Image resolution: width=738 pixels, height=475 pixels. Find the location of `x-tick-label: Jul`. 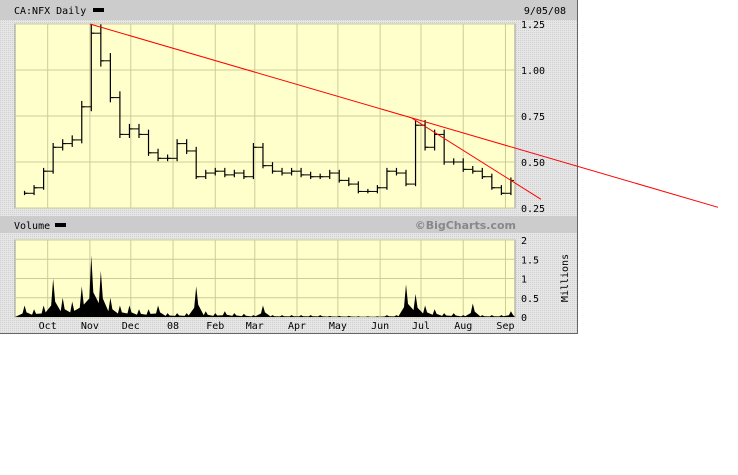

x-tick-label: Jul is located at coordinates (421, 326).